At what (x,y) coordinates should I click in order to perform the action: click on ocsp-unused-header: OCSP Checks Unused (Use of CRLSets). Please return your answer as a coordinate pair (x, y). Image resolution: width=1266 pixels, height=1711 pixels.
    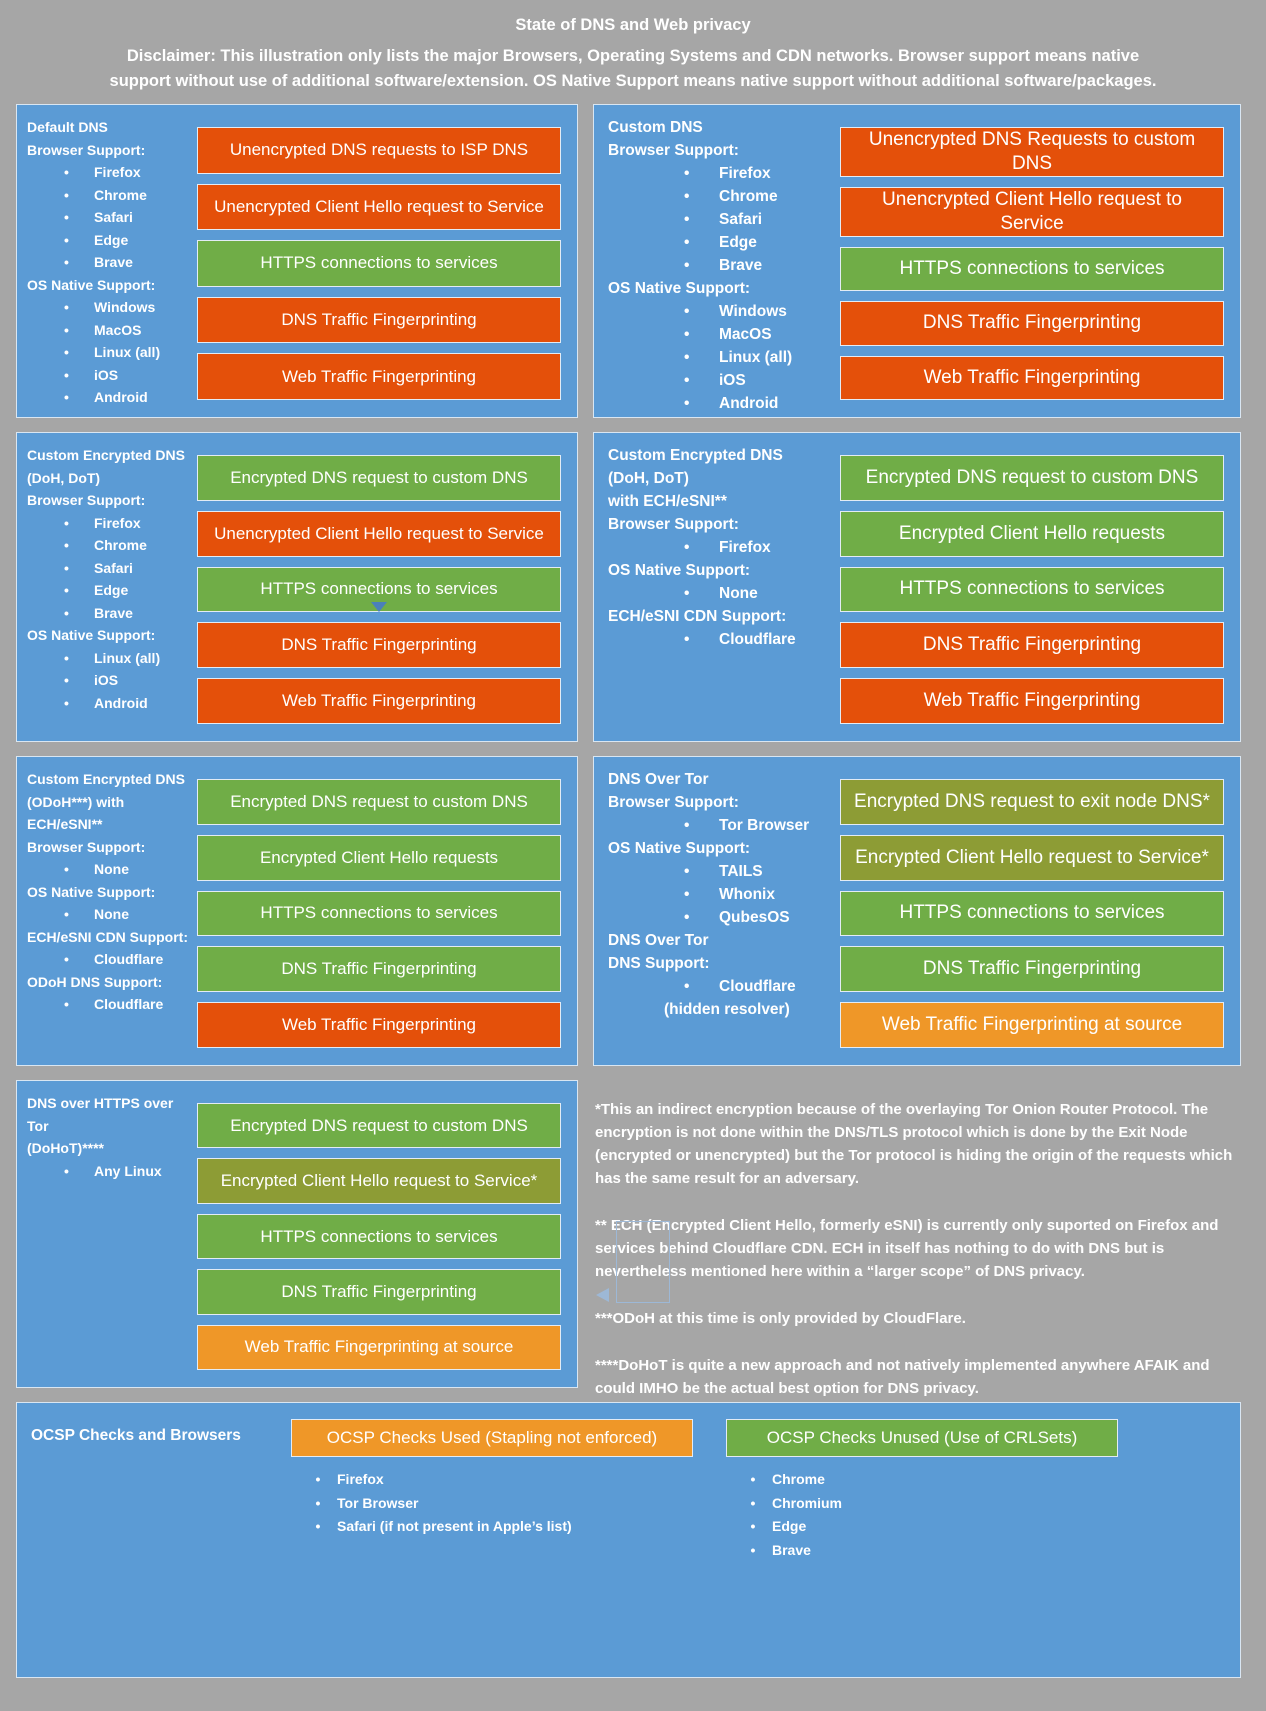
    Looking at the image, I should click on (922, 1438).